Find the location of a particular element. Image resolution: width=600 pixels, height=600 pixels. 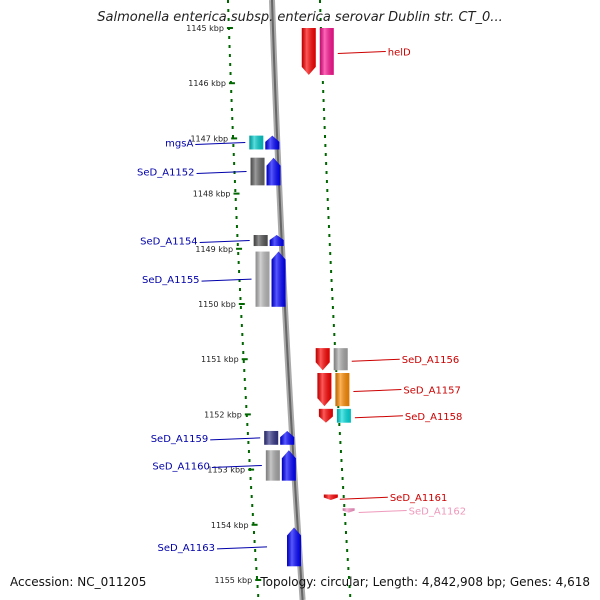

gene-label-SeD_A1152: SeD_A1152 is located at coordinates (166, 173).